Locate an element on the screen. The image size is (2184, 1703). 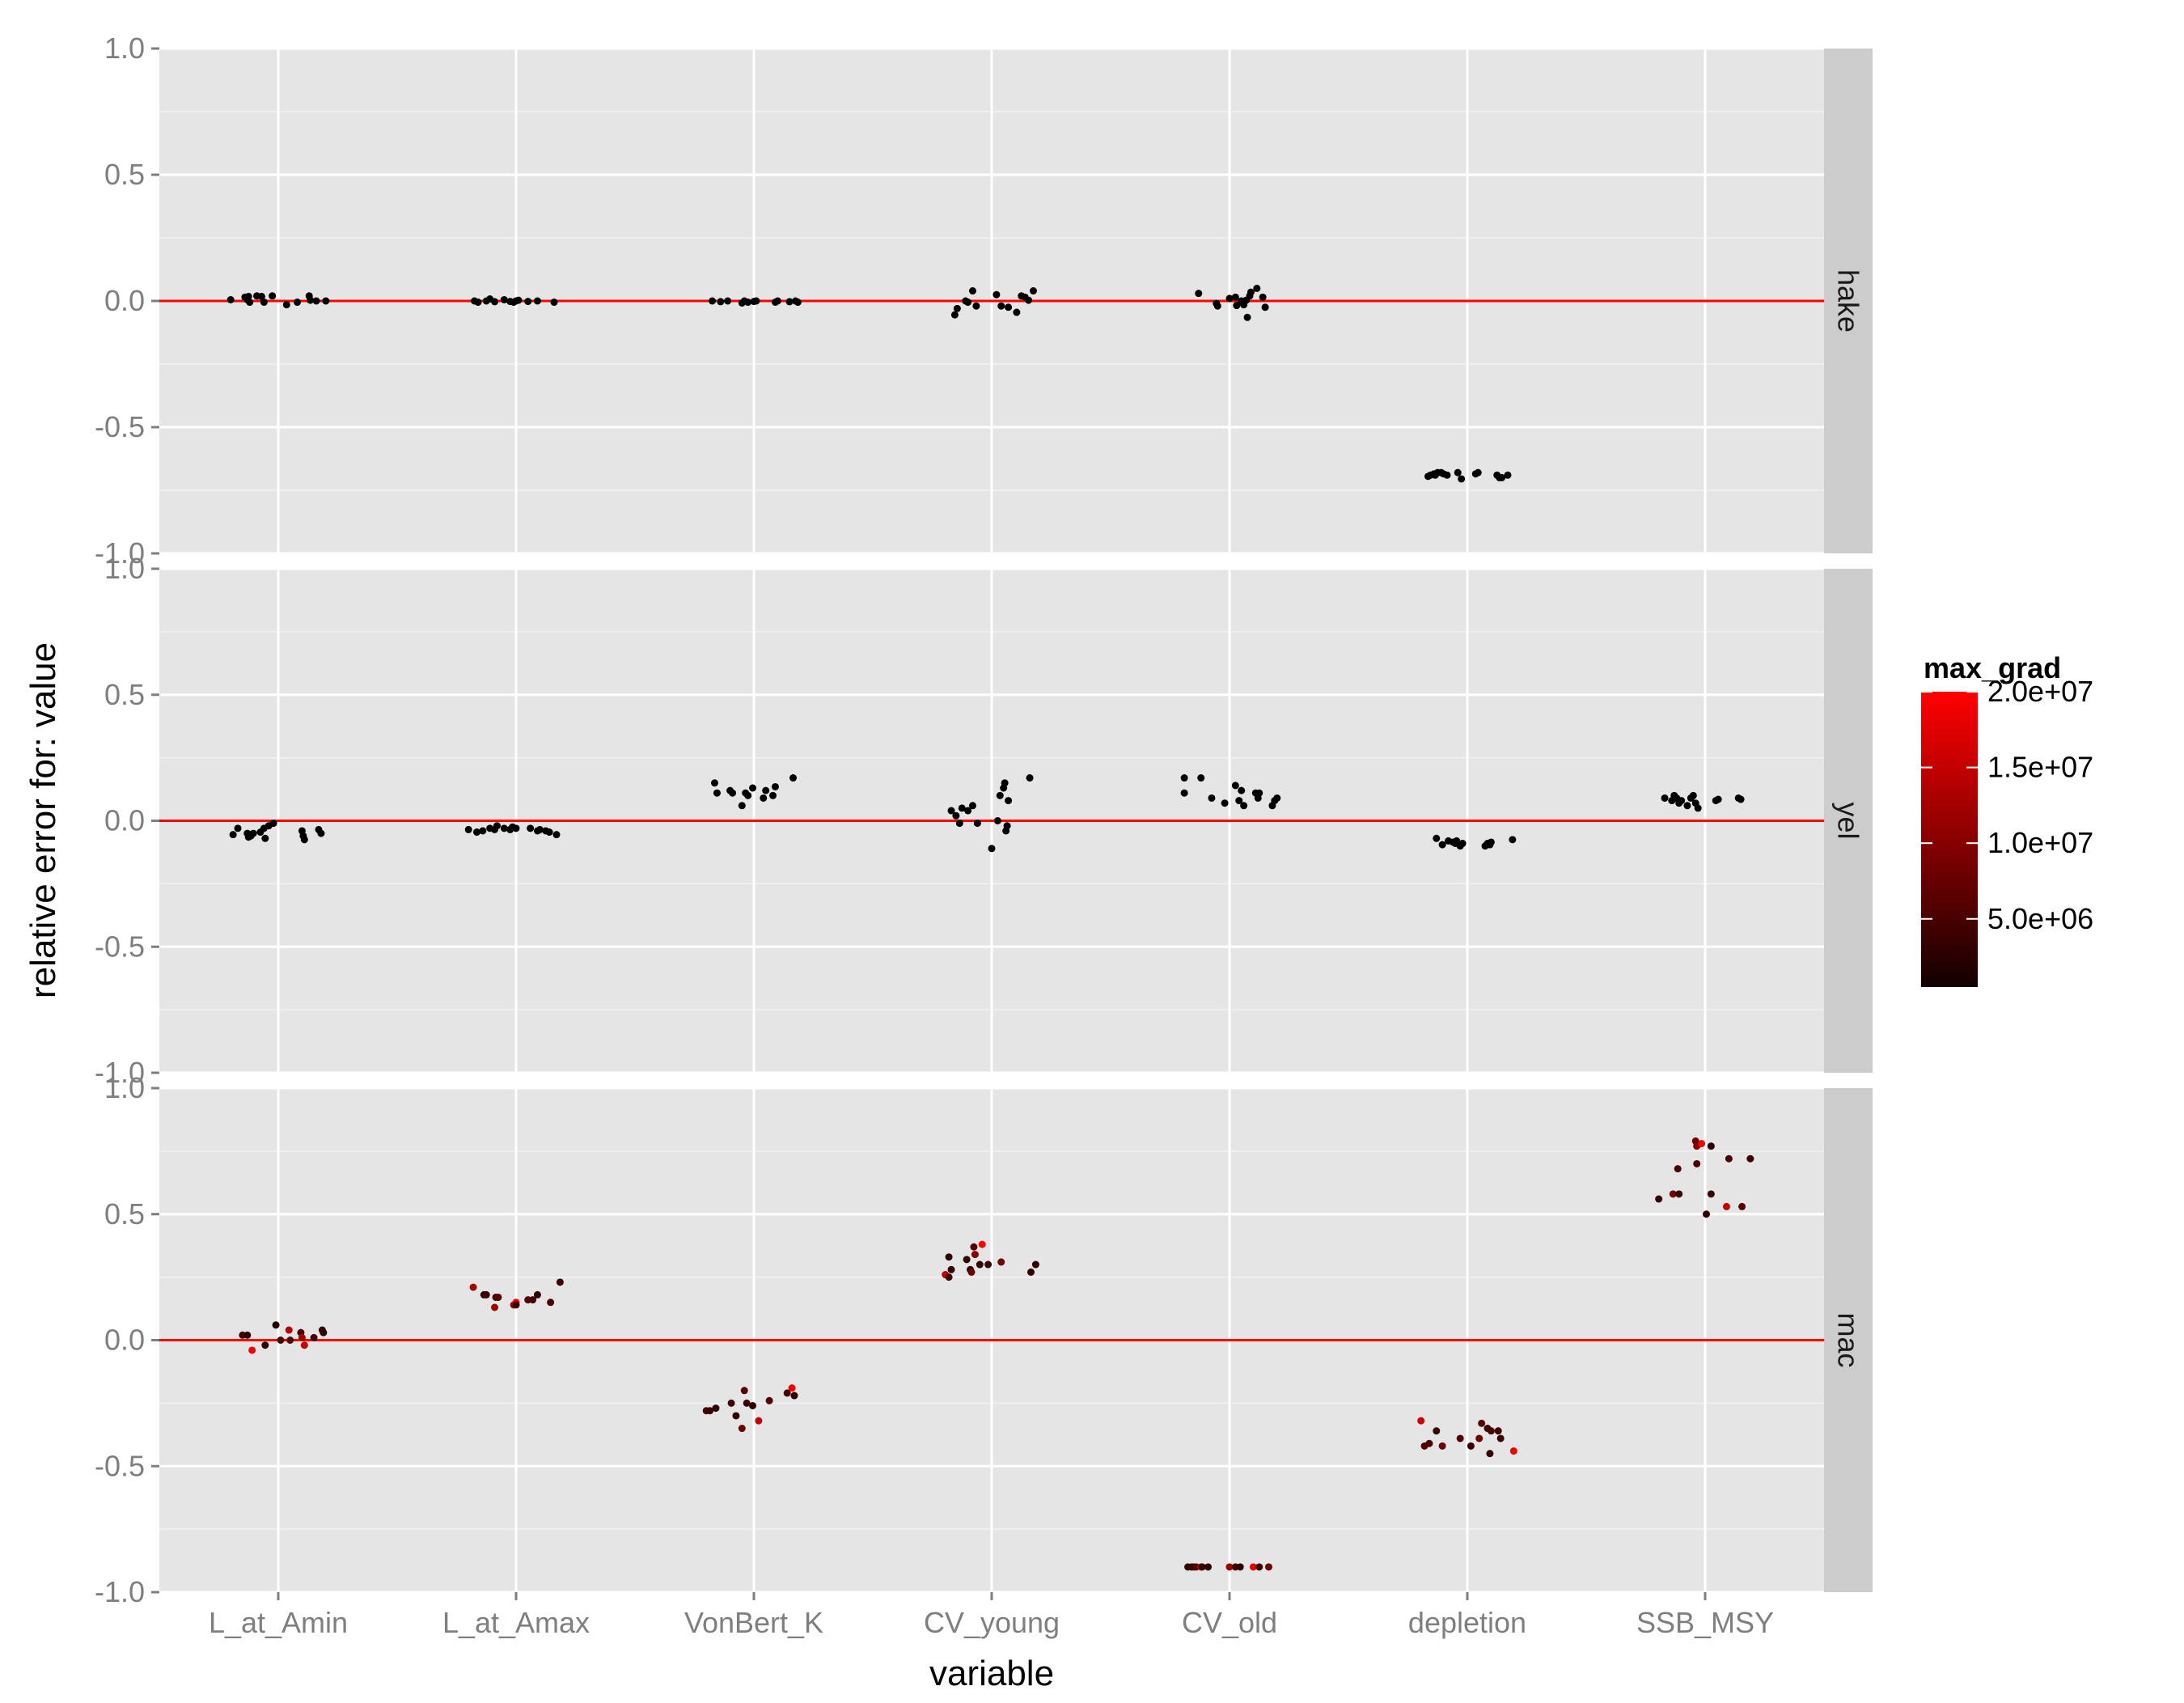
facet-strip-label: yel is located at coordinates (1849, 820).